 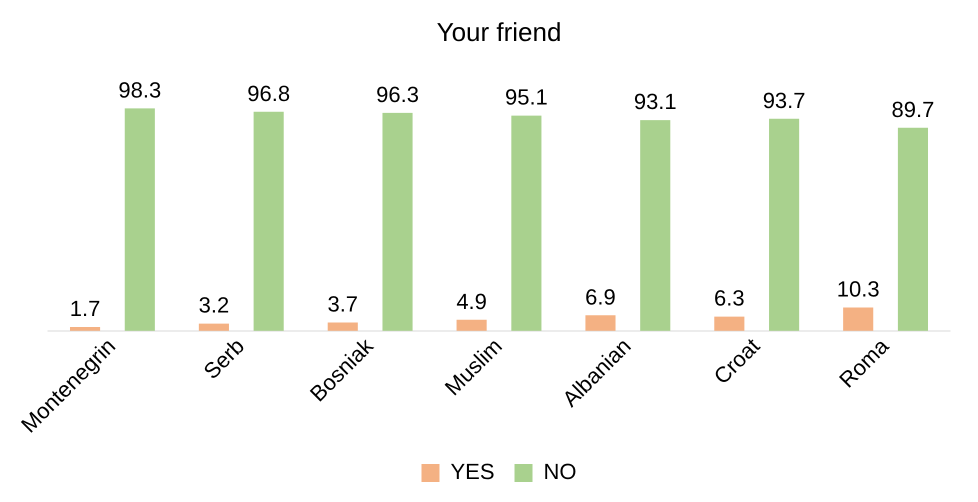 I want to click on data-label: 6.3, so click(x=729, y=298).